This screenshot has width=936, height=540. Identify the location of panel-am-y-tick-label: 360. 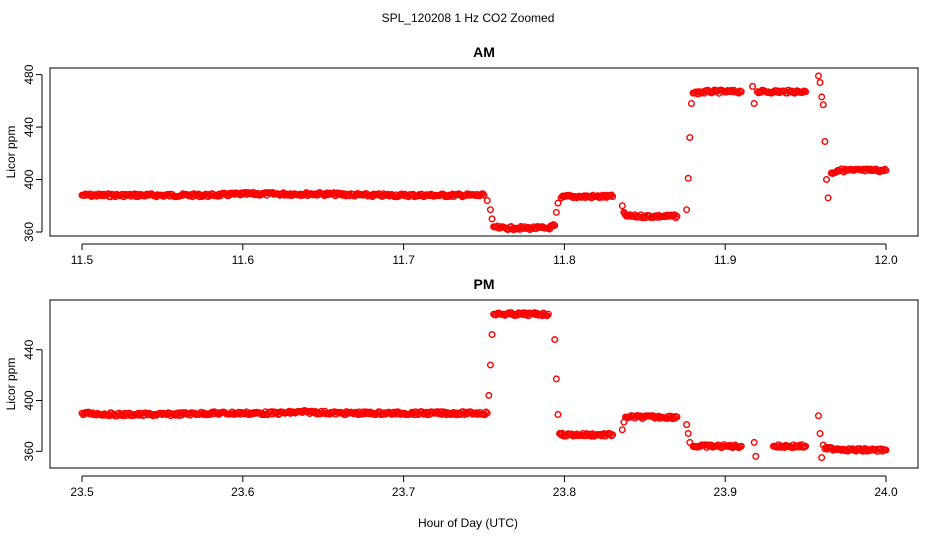
(29, 232).